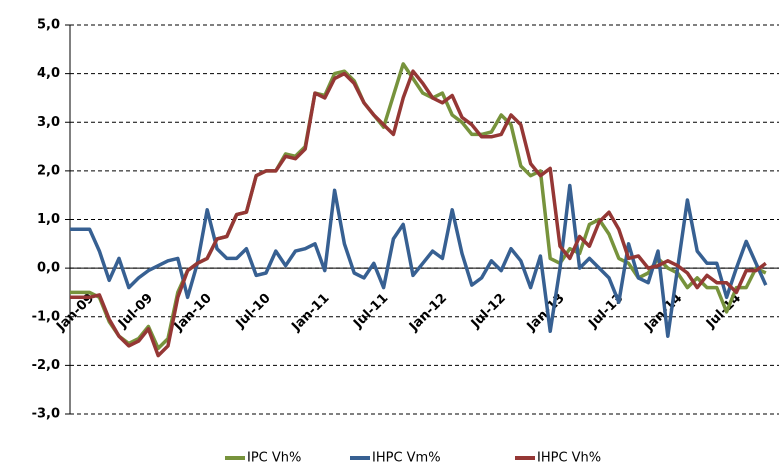 The height and width of the screenshot is (466, 781). I want to click on x-tick-label: Jul-11, so click(370, 311).